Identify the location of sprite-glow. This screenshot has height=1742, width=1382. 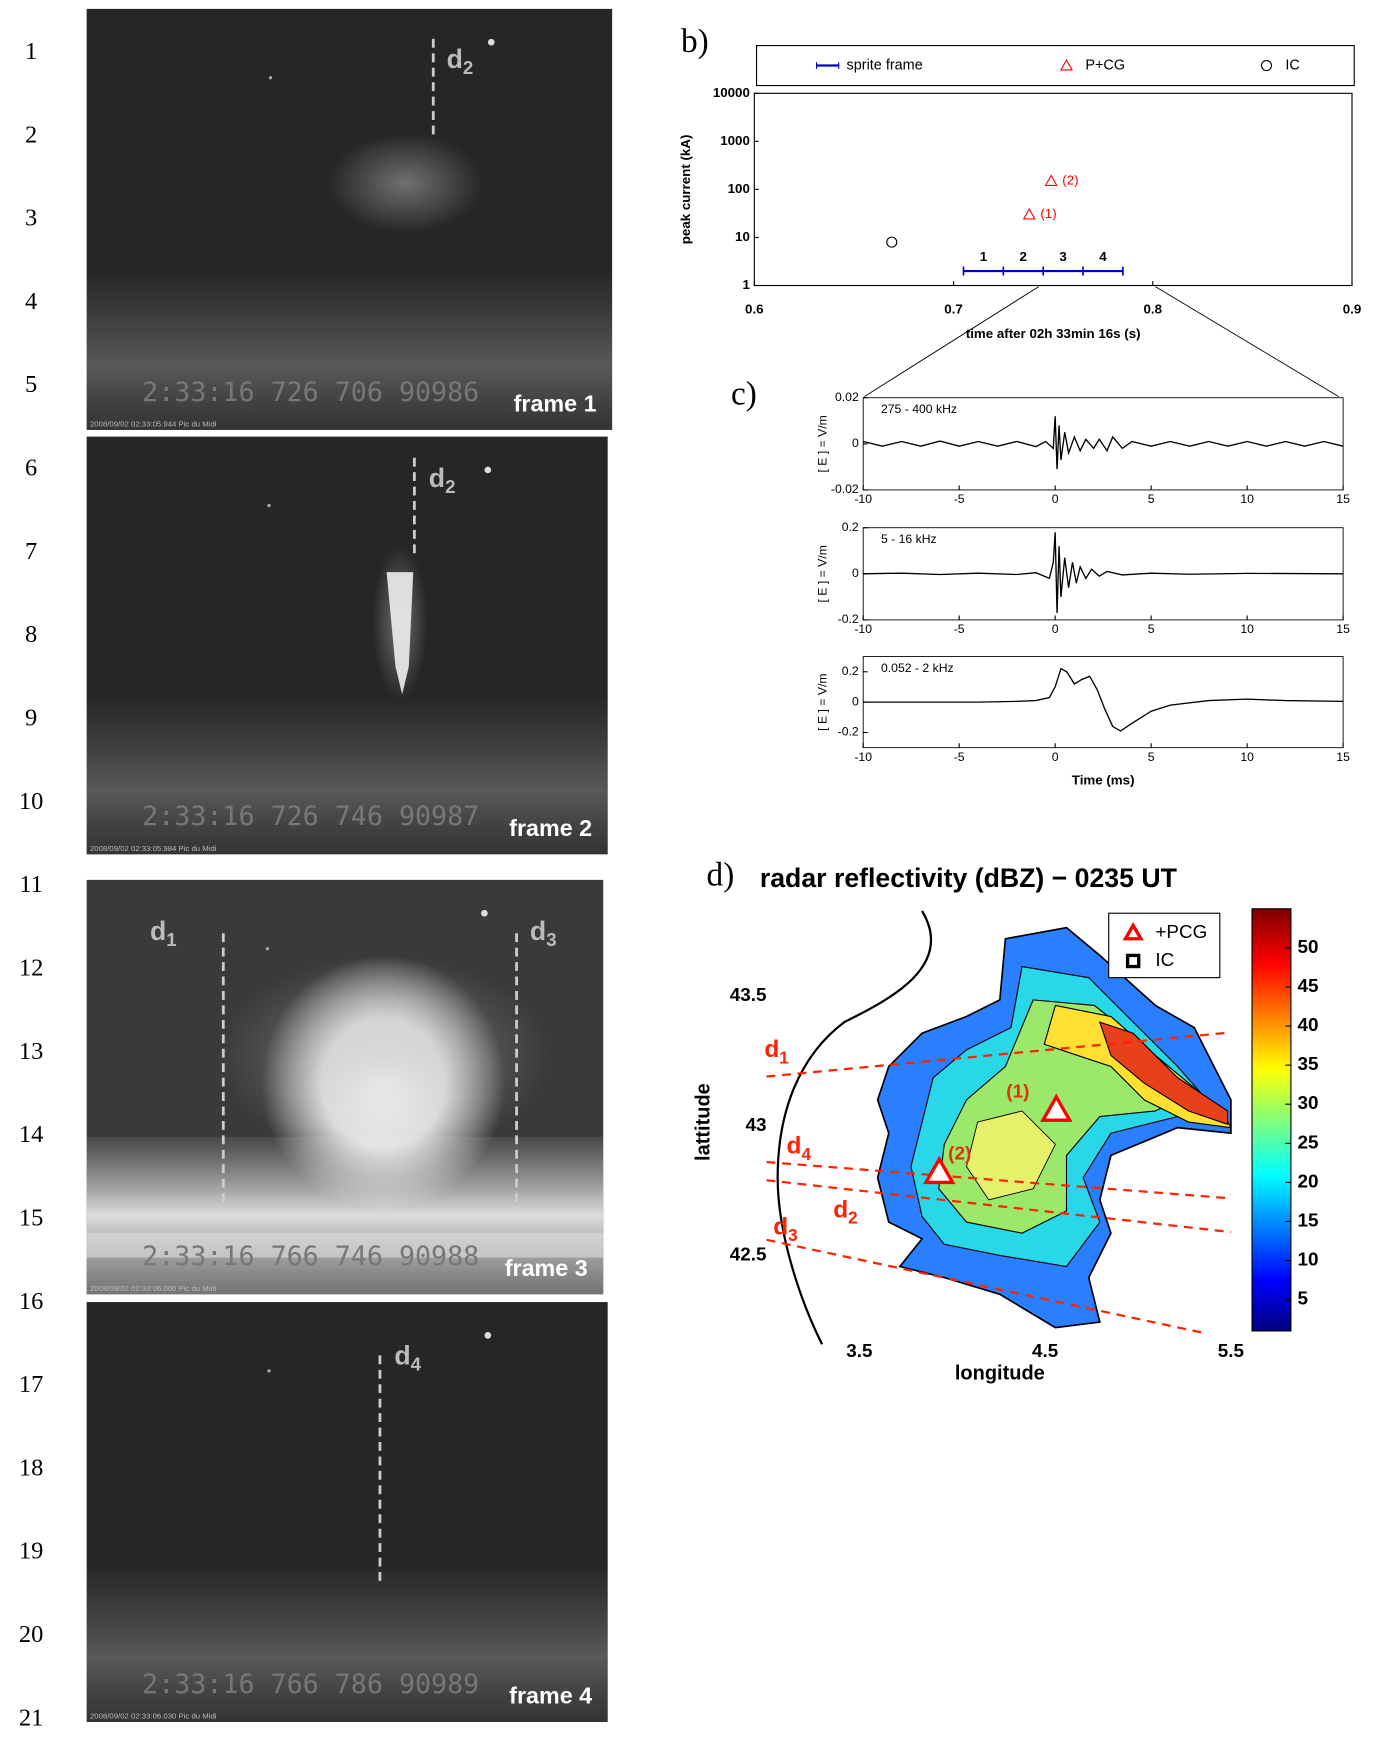
(405, 183).